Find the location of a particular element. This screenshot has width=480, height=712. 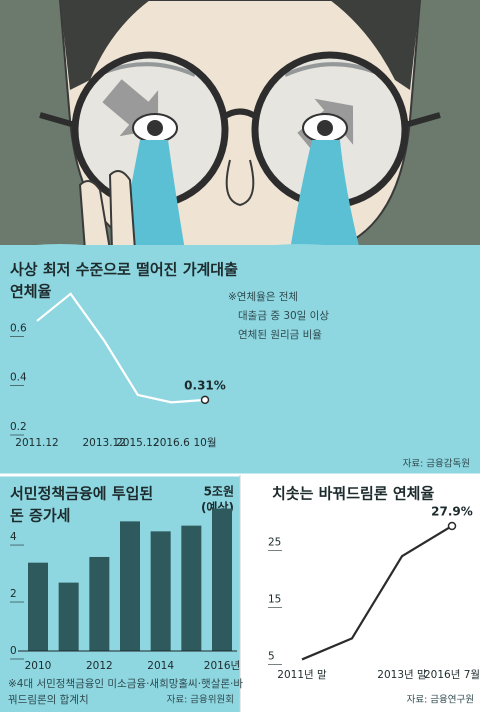

y-tick-label: 5 is located at coordinates (271, 657).